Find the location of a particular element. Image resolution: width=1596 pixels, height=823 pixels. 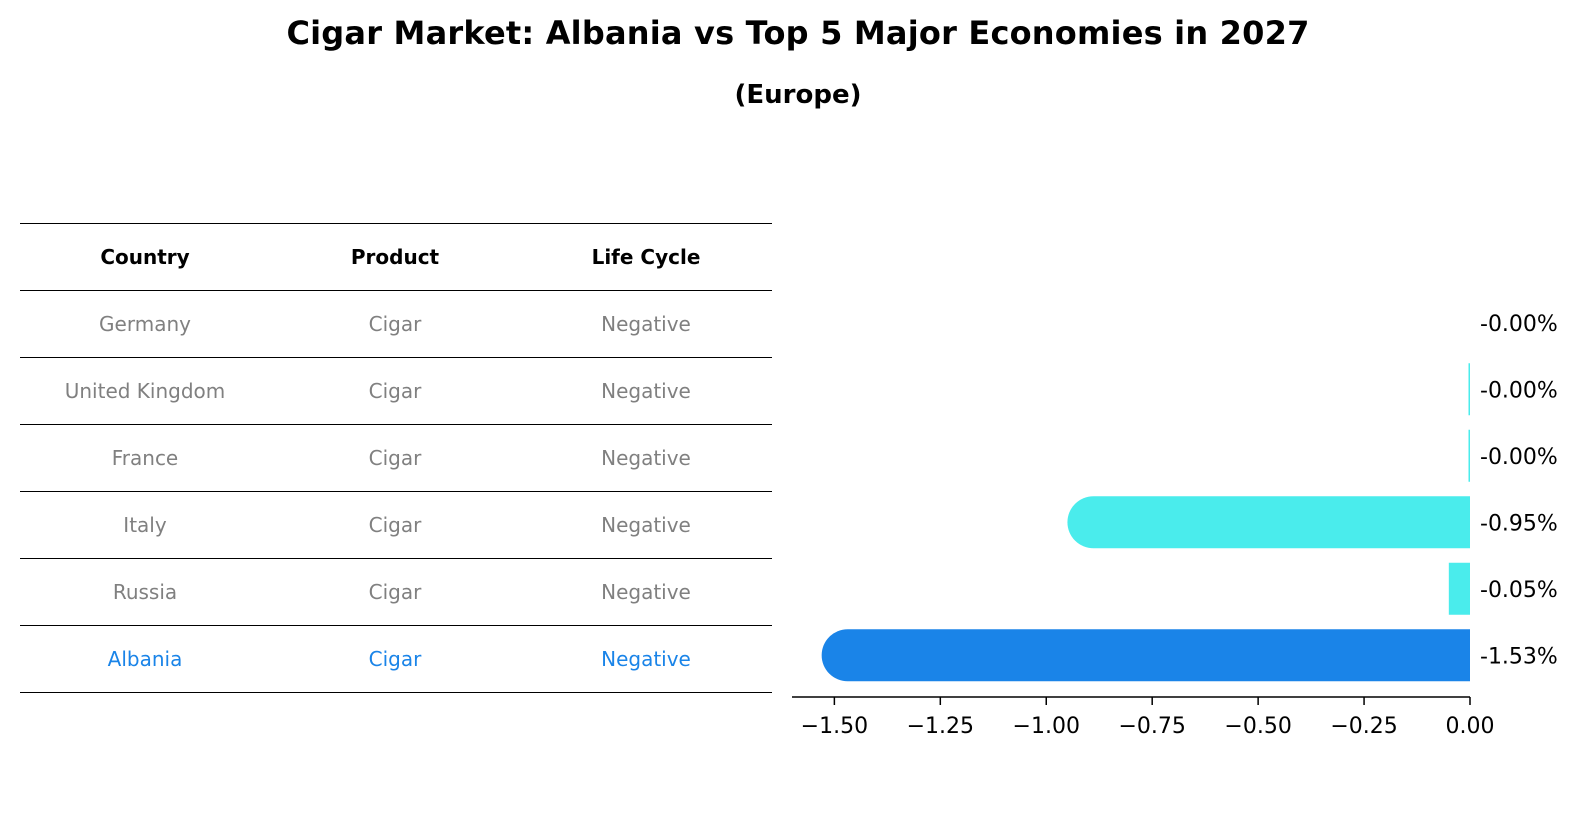

x-tick-label: −1.00 is located at coordinates (1046, 726).